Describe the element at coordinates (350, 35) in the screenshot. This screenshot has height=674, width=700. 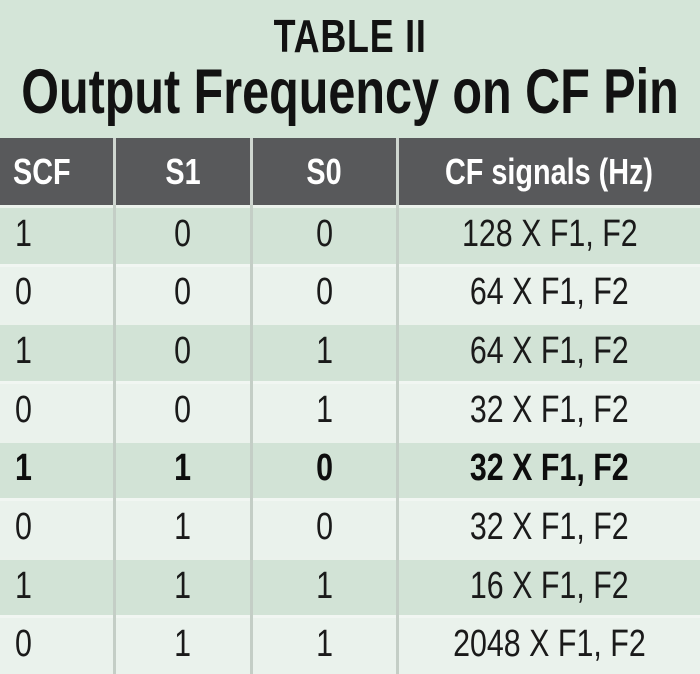
I see `table-number-title: TABLE II` at that location.